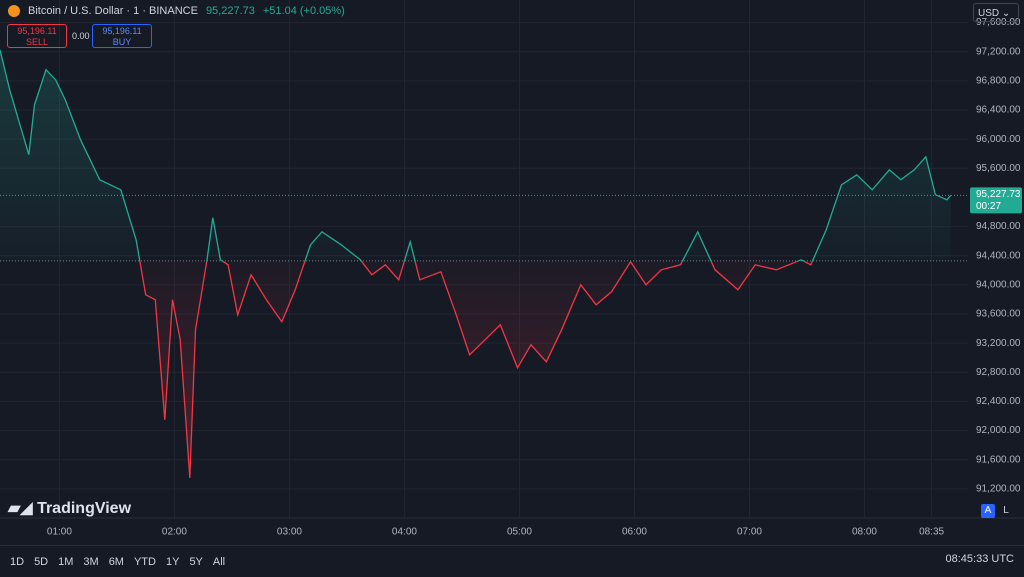 The width and height of the screenshot is (1024, 577). I want to click on timeframe-button: All, so click(219, 561).